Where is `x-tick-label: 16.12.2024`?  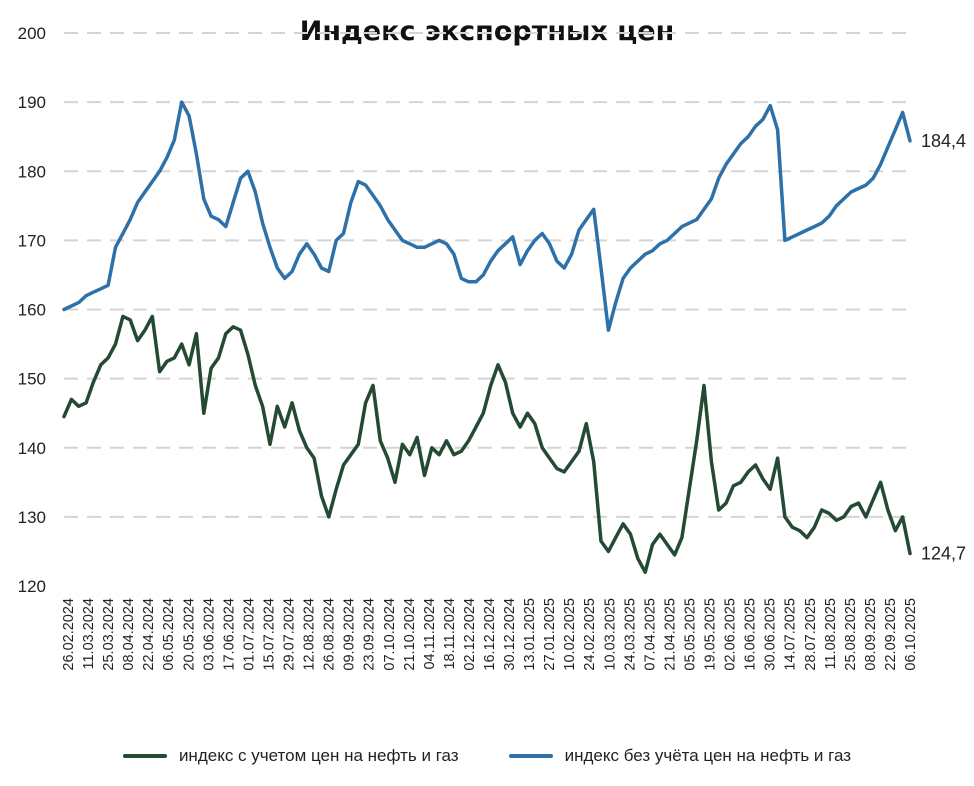
x-tick-label: 16.12.2024 is located at coordinates (490, 634).